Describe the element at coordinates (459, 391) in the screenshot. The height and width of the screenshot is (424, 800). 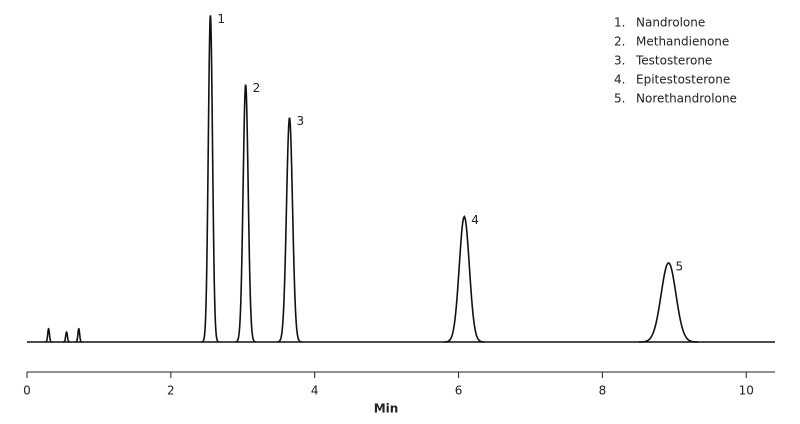
I see `x-tick-label: 6` at that location.